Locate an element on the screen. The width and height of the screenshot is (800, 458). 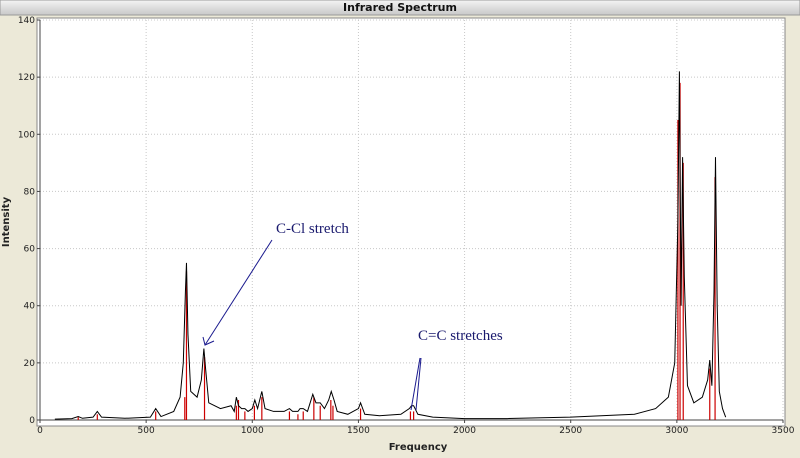
y-tick-label: 140 is located at coordinates (26, 21).